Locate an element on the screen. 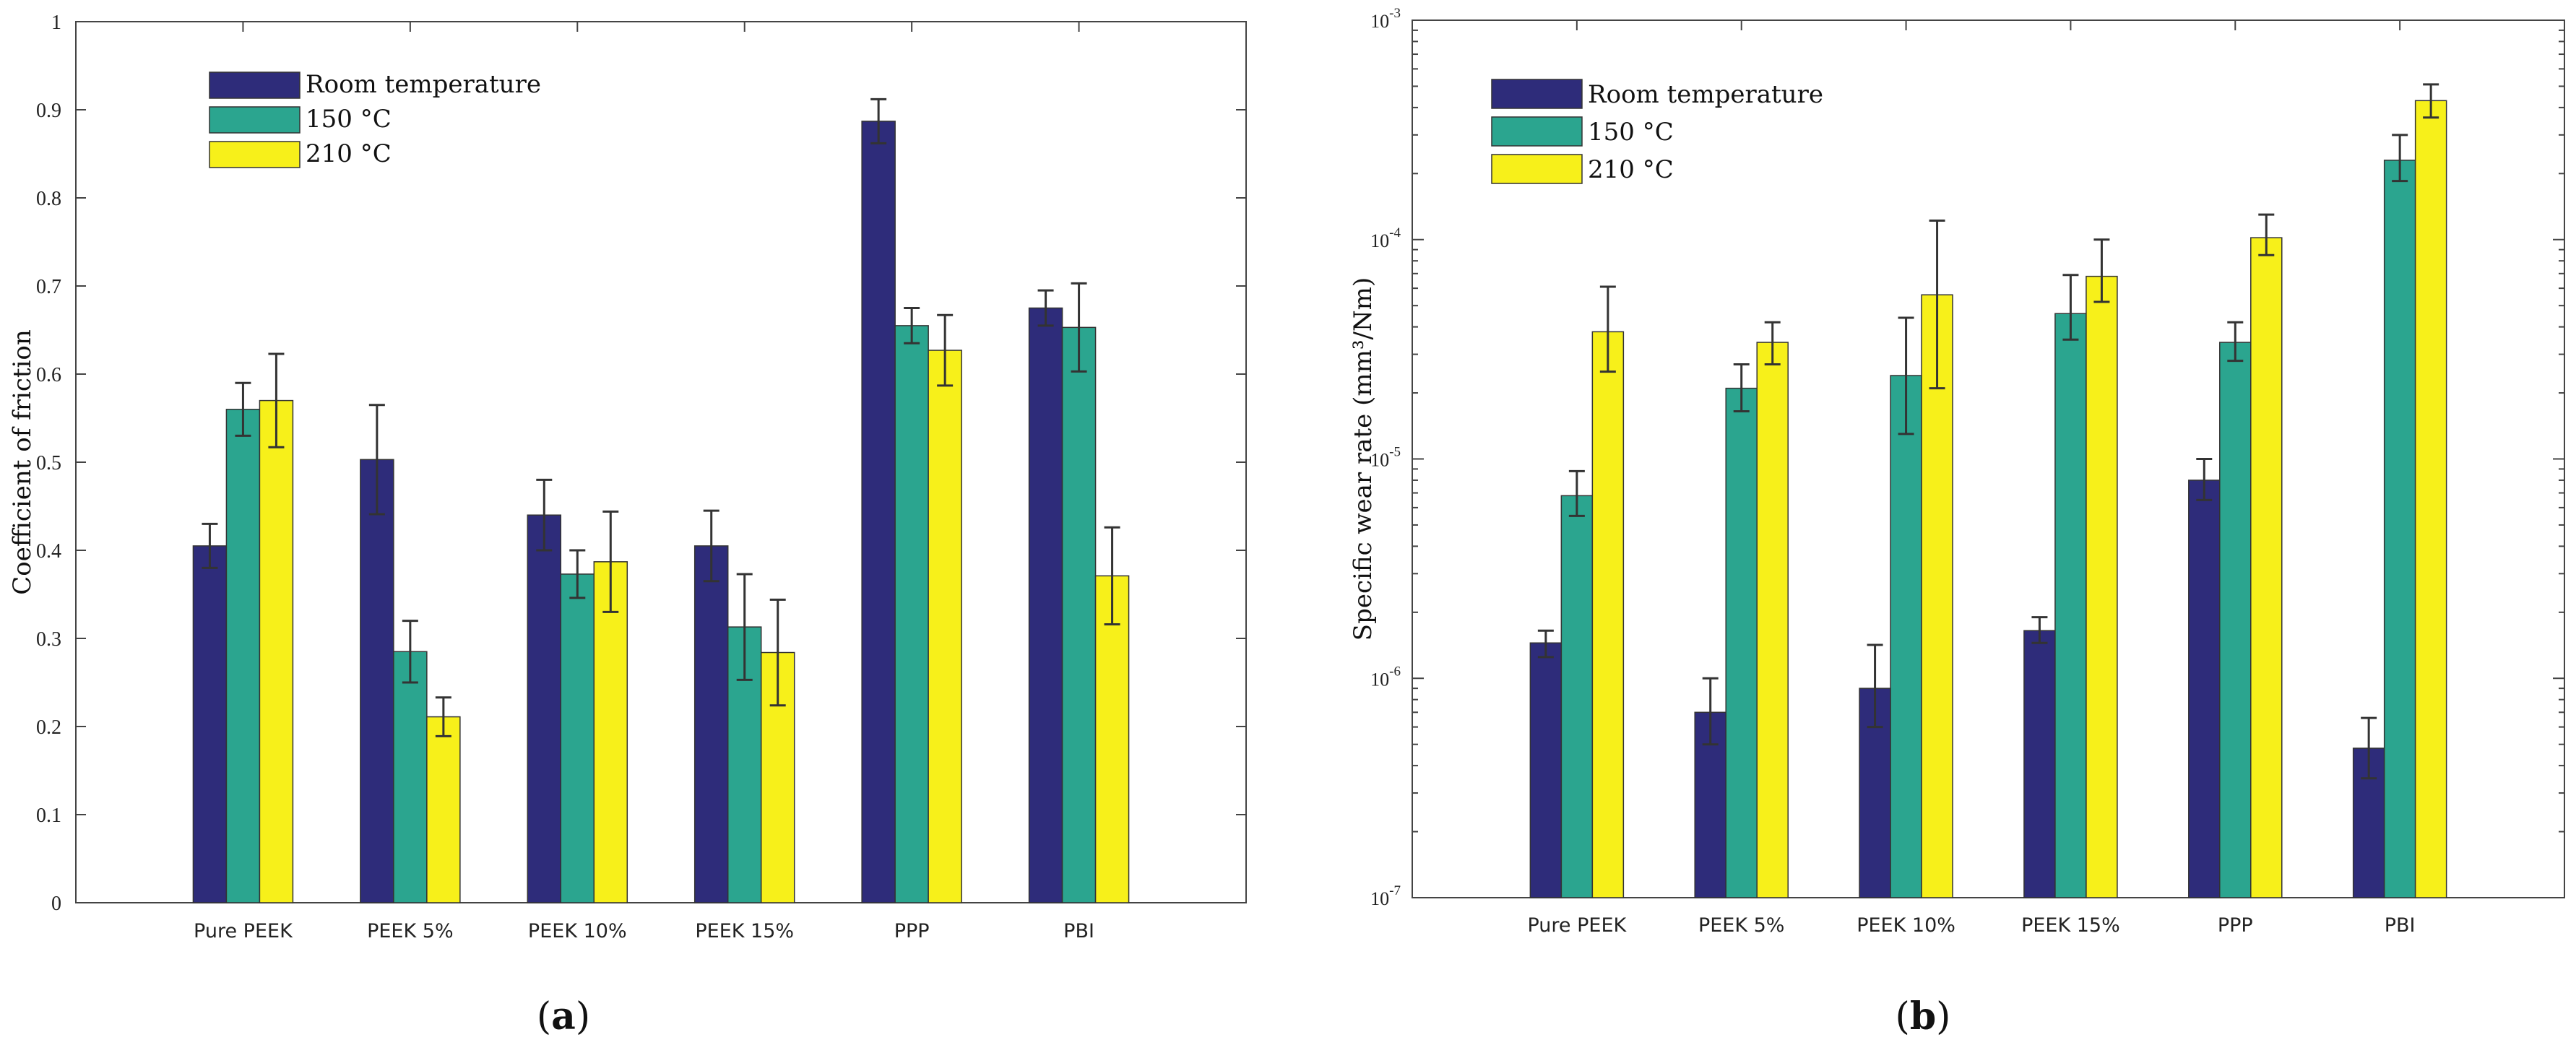  x-category-label: PEEK 15% is located at coordinates (745, 931).